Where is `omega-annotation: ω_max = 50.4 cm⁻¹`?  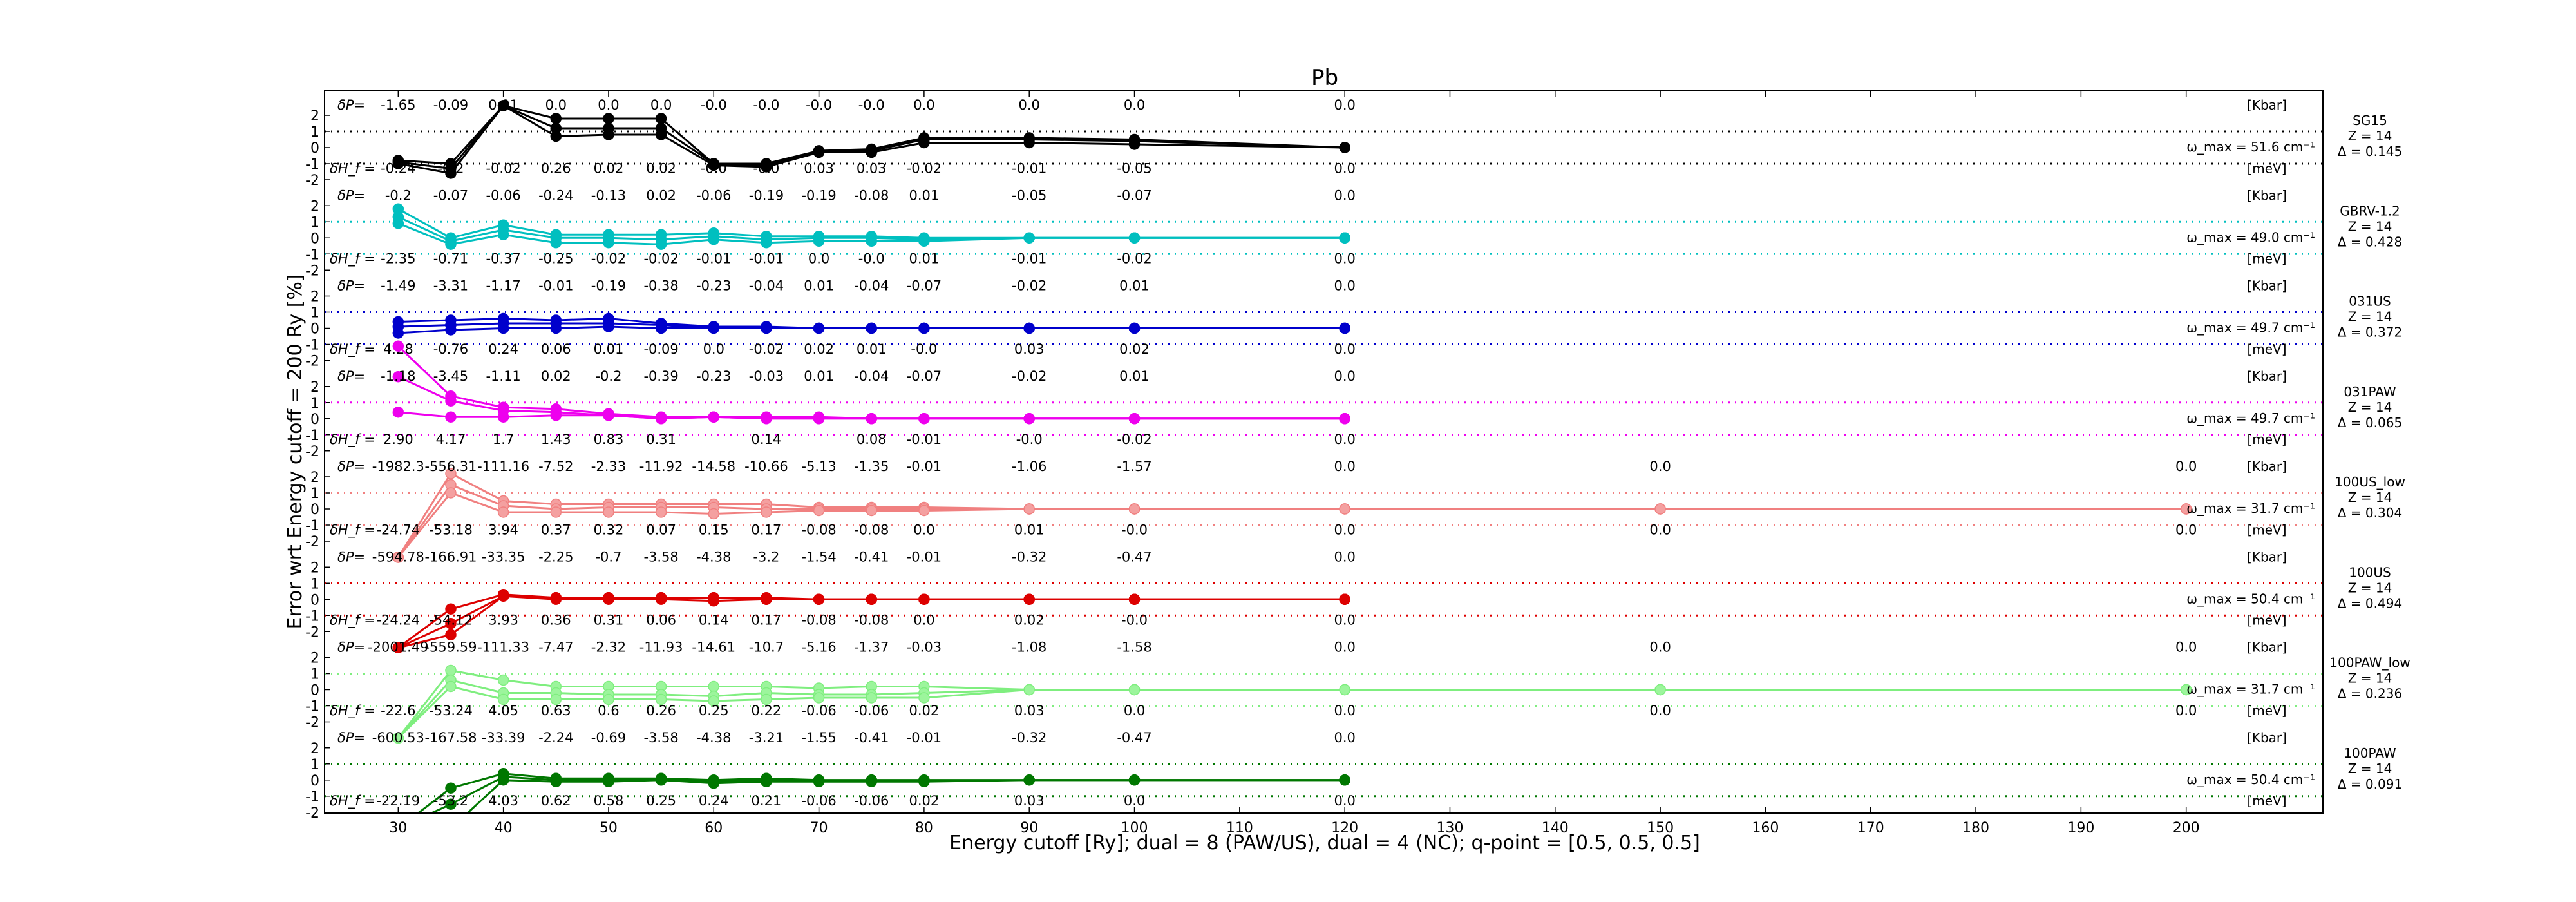 omega-annotation: ω_max = 50.4 cm⁻¹ is located at coordinates (2250, 779).